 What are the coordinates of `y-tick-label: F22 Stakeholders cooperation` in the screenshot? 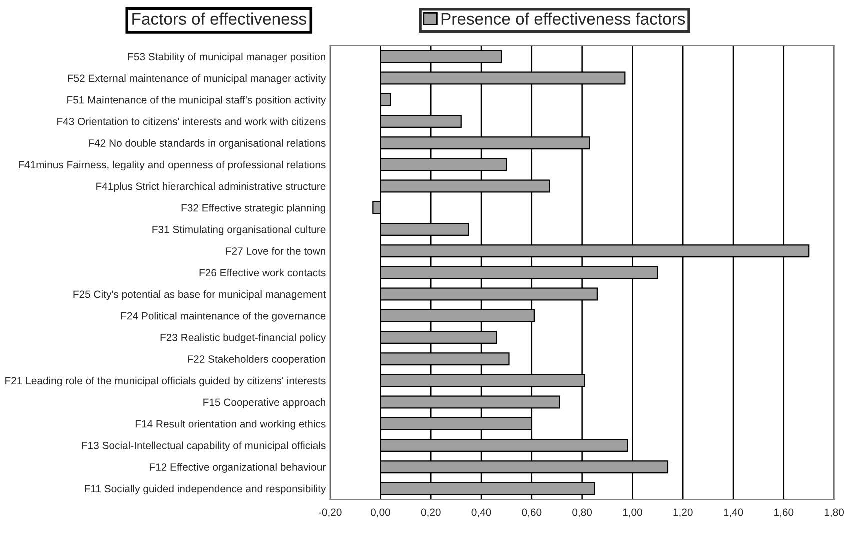 It's located at (257, 360).